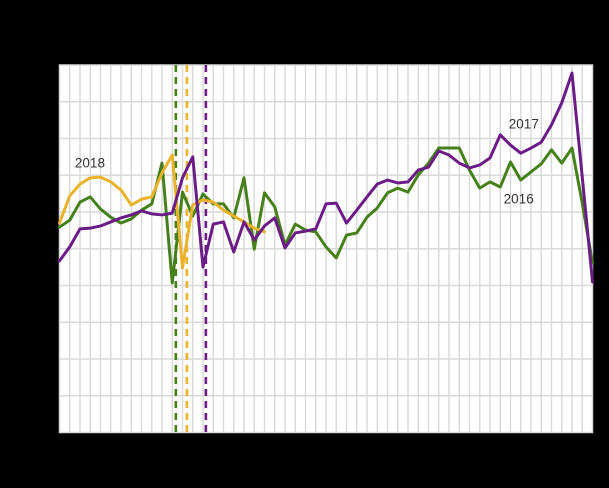 The image size is (609, 488). I want to click on series-label-2016: 2016, so click(518, 199).